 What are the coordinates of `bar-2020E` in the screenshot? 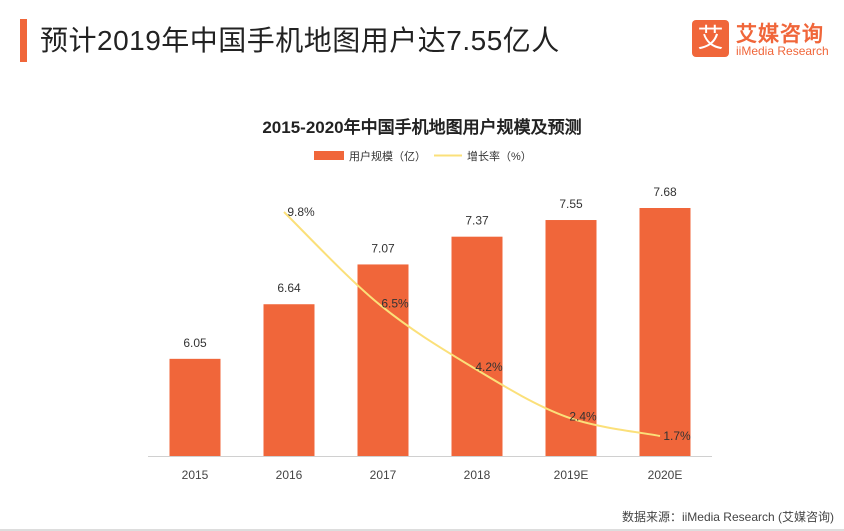 It's located at (665, 332).